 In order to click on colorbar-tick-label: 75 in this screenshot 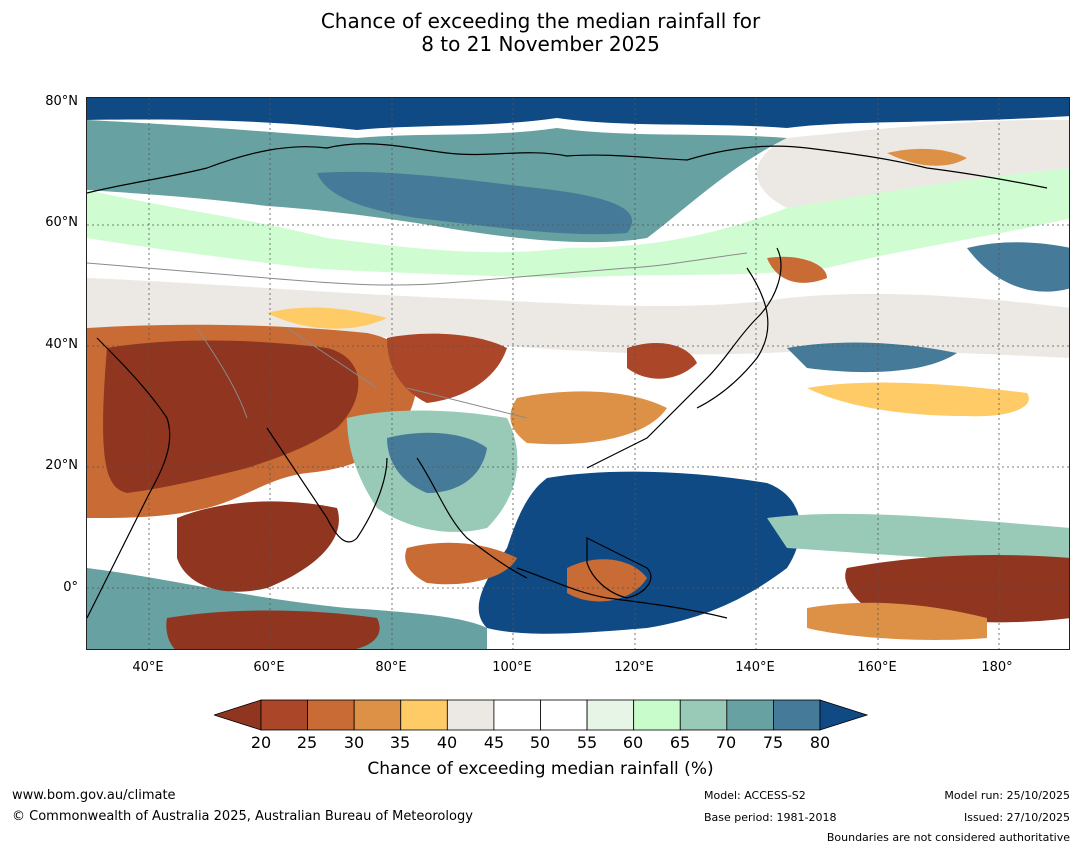, I will do `click(773, 742)`.